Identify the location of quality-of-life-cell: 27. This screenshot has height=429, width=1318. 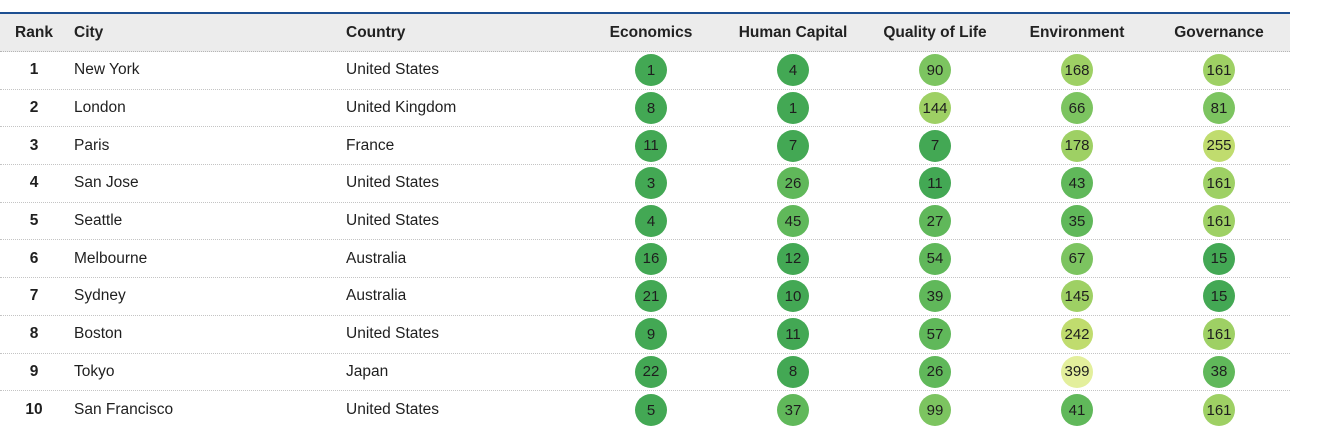
(935, 221).